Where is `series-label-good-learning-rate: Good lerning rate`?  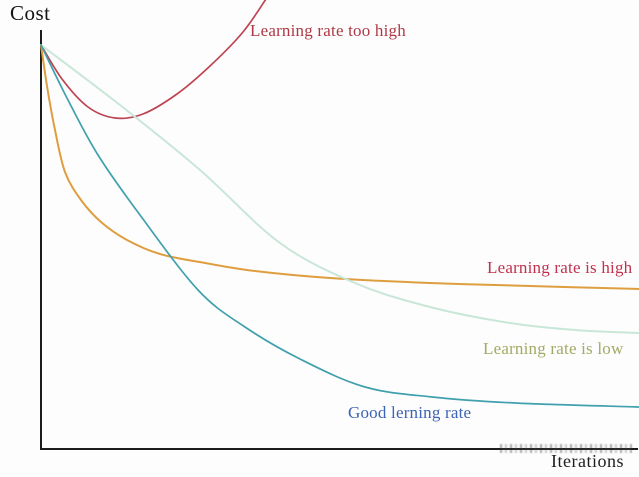
series-label-good-learning-rate: Good lerning rate is located at coordinates (410, 412).